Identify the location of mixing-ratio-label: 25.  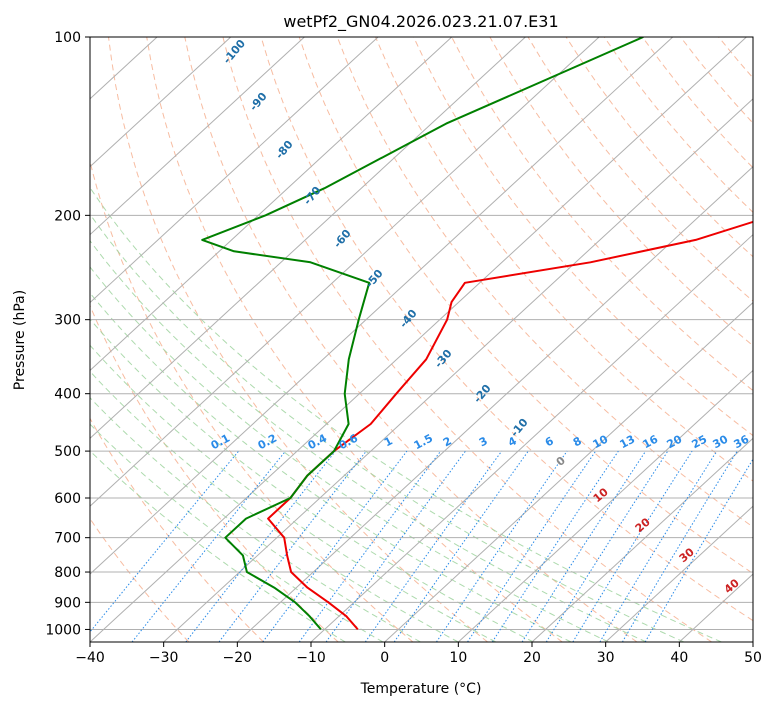
(700, 442).